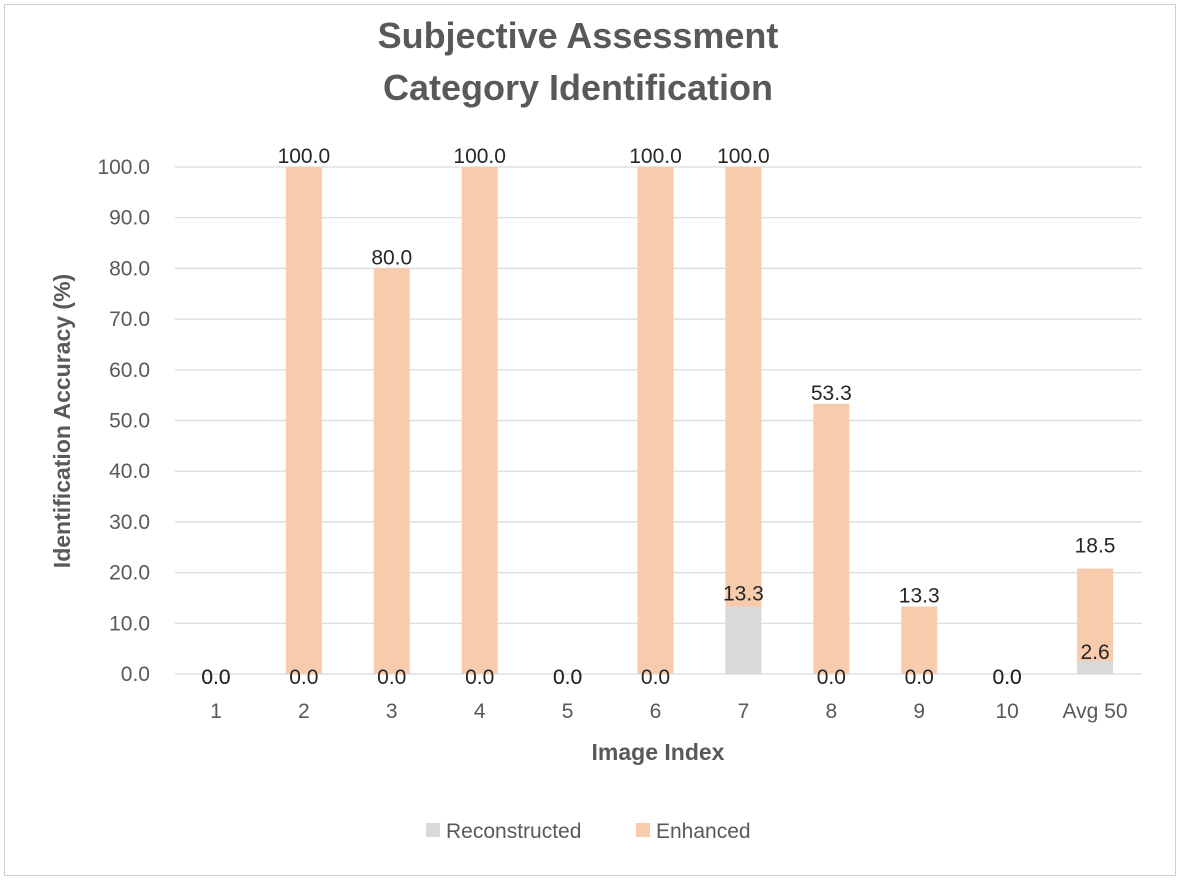 This screenshot has height=882, width=1182. Describe the element at coordinates (831, 393) in the screenshot. I see `data-label-enhanced: 53.3` at that location.